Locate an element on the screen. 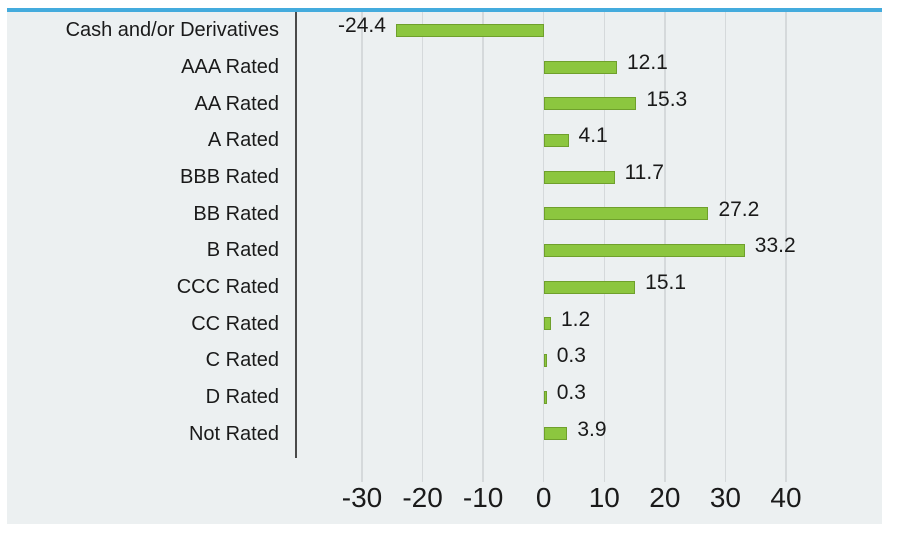 Image resolution: width=902 pixels, height=542 pixels. category-label: A Rated is located at coordinates (243, 140).